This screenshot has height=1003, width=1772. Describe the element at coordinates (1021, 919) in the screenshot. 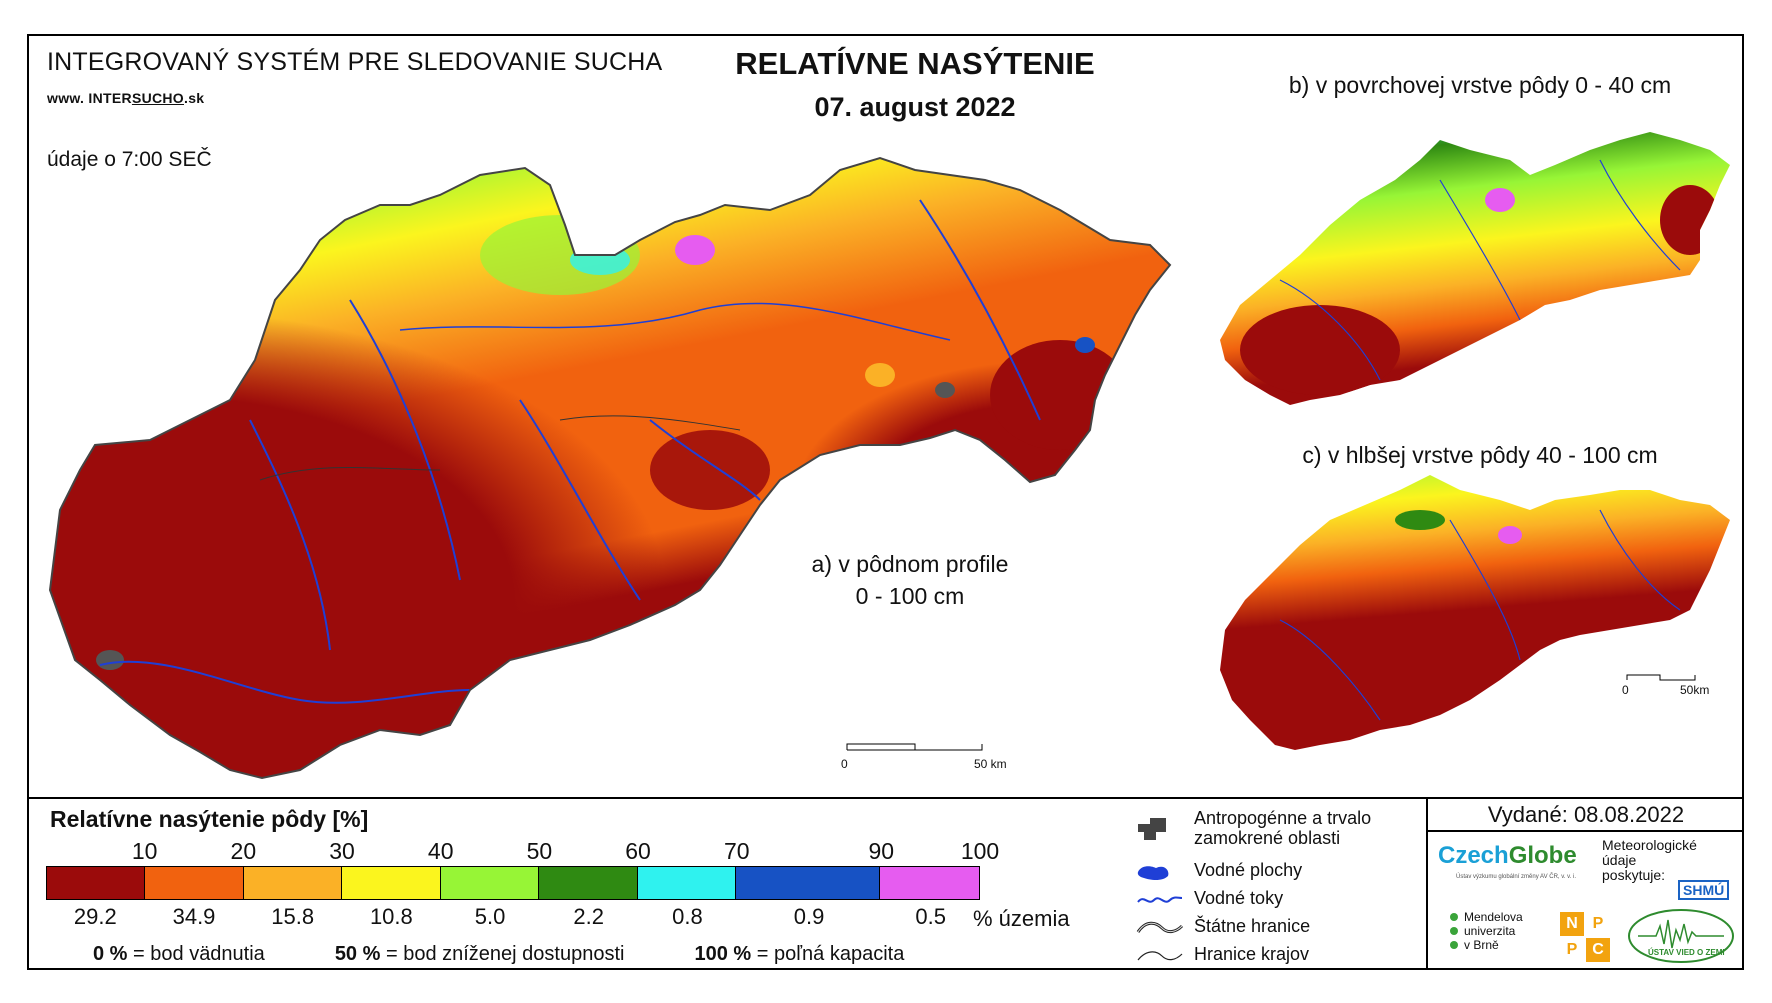

I see `legend-percent-unit: % územia` at that location.